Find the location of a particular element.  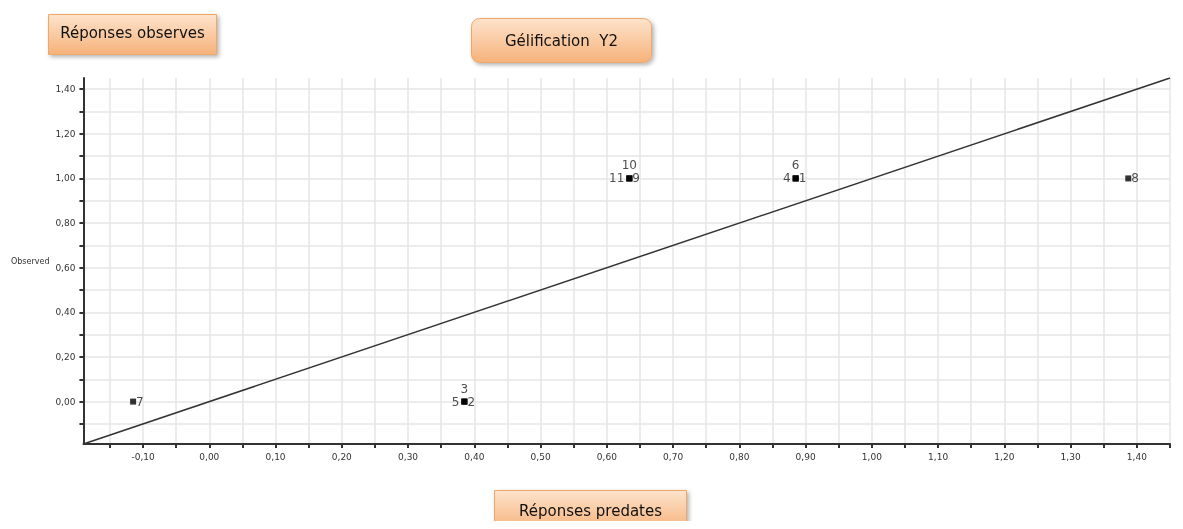

y-tick-label: 0,20 is located at coordinates (65, 356).